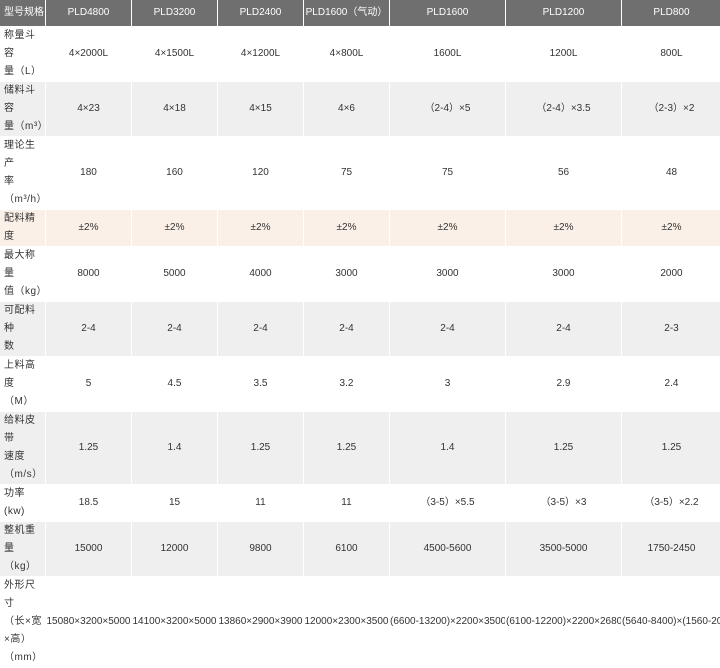 This screenshot has width=720, height=668. What do you see at coordinates (347, 54) in the screenshot?
I see `table-cell: 4×800L` at bounding box center [347, 54].